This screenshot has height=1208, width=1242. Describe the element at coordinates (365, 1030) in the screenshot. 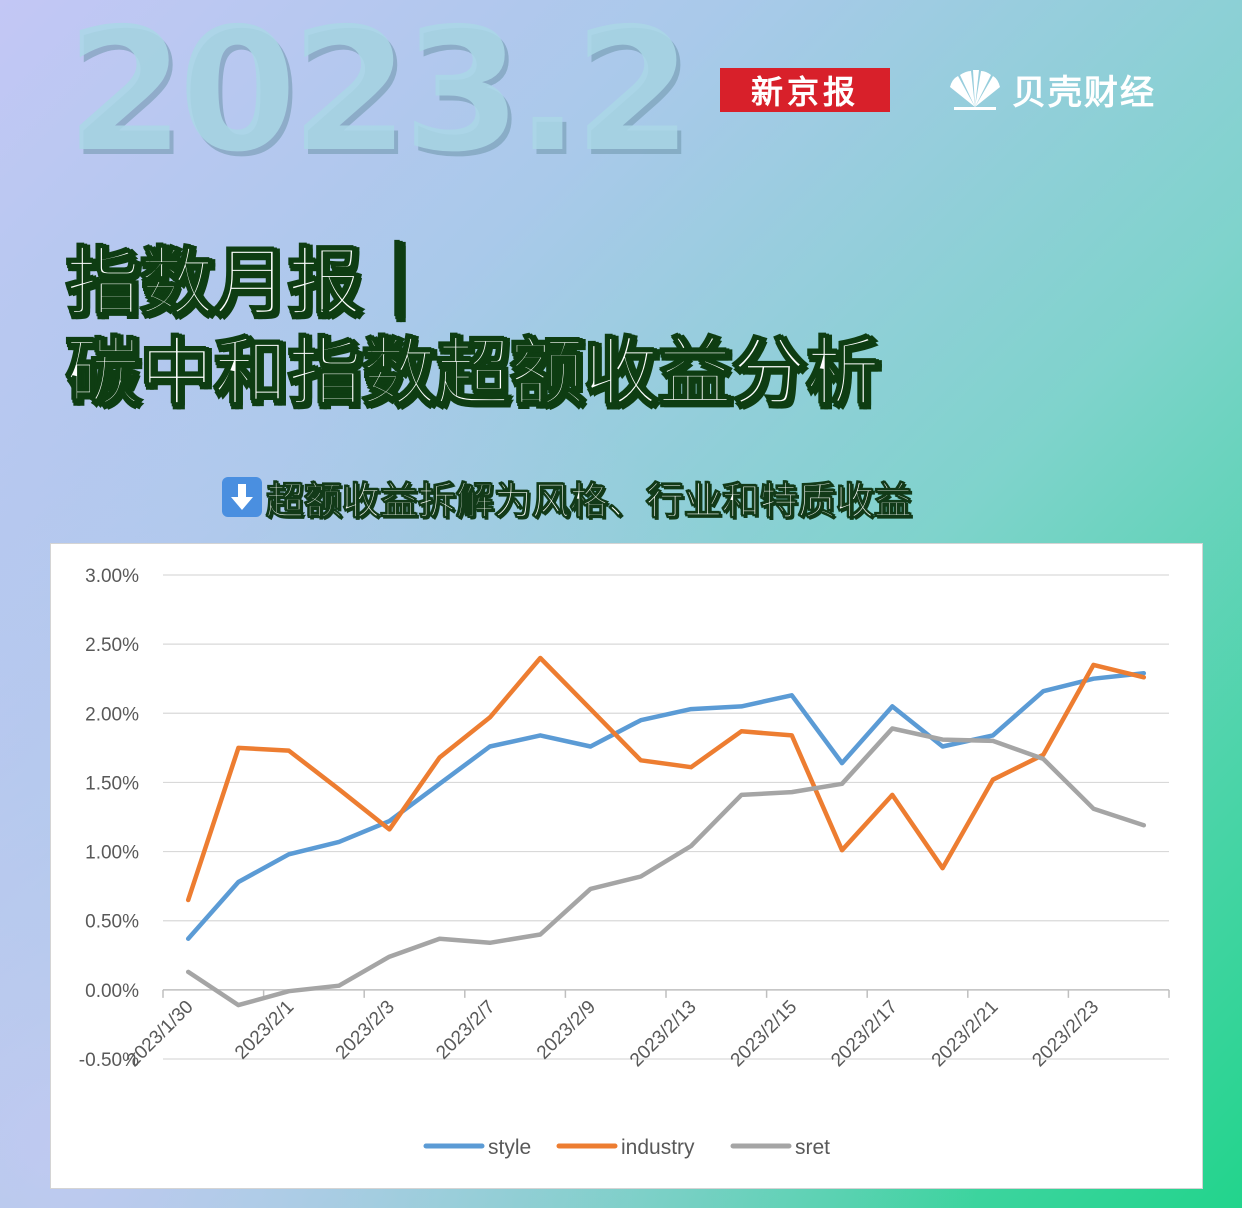

I see `x-tick-label: 2023/2/3` at that location.